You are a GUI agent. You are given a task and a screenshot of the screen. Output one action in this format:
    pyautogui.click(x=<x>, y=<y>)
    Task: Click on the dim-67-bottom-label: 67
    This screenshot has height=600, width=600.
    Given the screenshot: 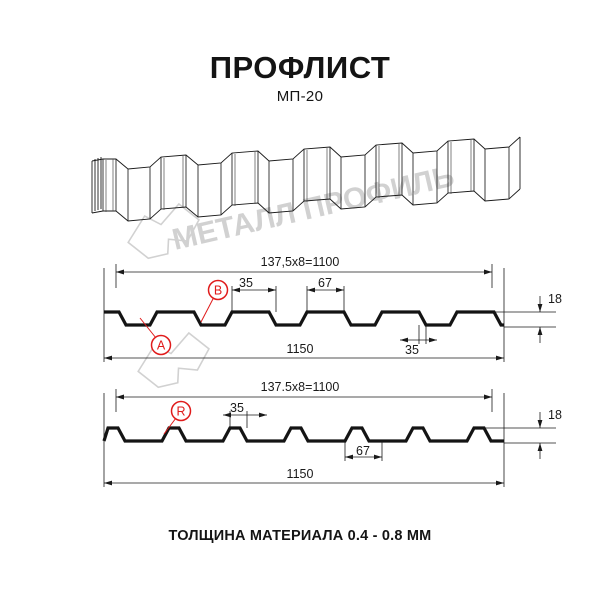 What is the action you would take?
    pyautogui.click(x=363, y=451)
    